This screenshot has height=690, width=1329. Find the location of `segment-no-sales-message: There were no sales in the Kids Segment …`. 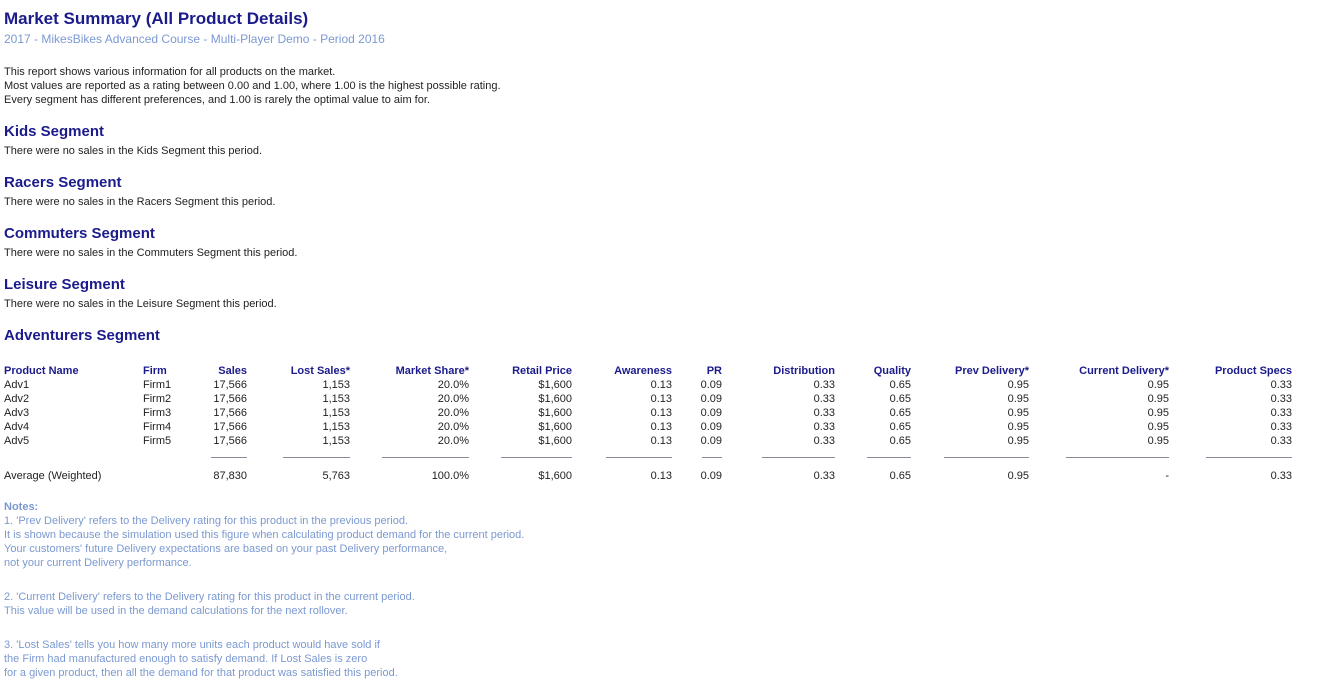

segment-no-sales-message: There were no sales in the Kids Segment … is located at coordinates (133, 151).